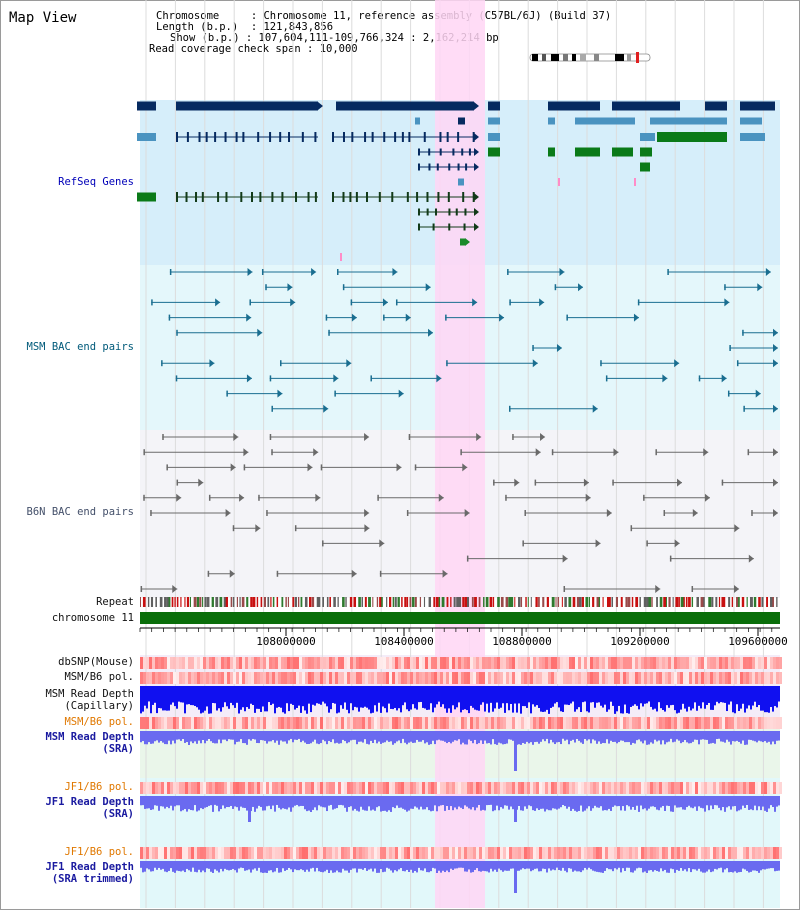 This screenshot has height=910, width=800. Describe the element at coordinates (80, 347) in the screenshot. I see `track-label-msm-bac: MSM BAC end pairs` at that location.